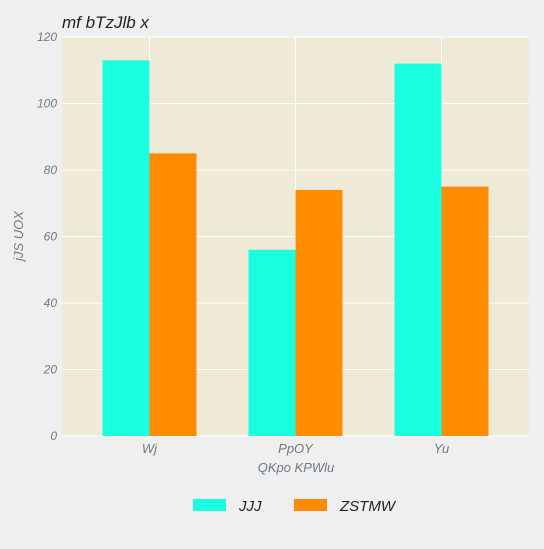 The image size is (544, 549). I want to click on x-tick-label: Wj, so click(150, 448).